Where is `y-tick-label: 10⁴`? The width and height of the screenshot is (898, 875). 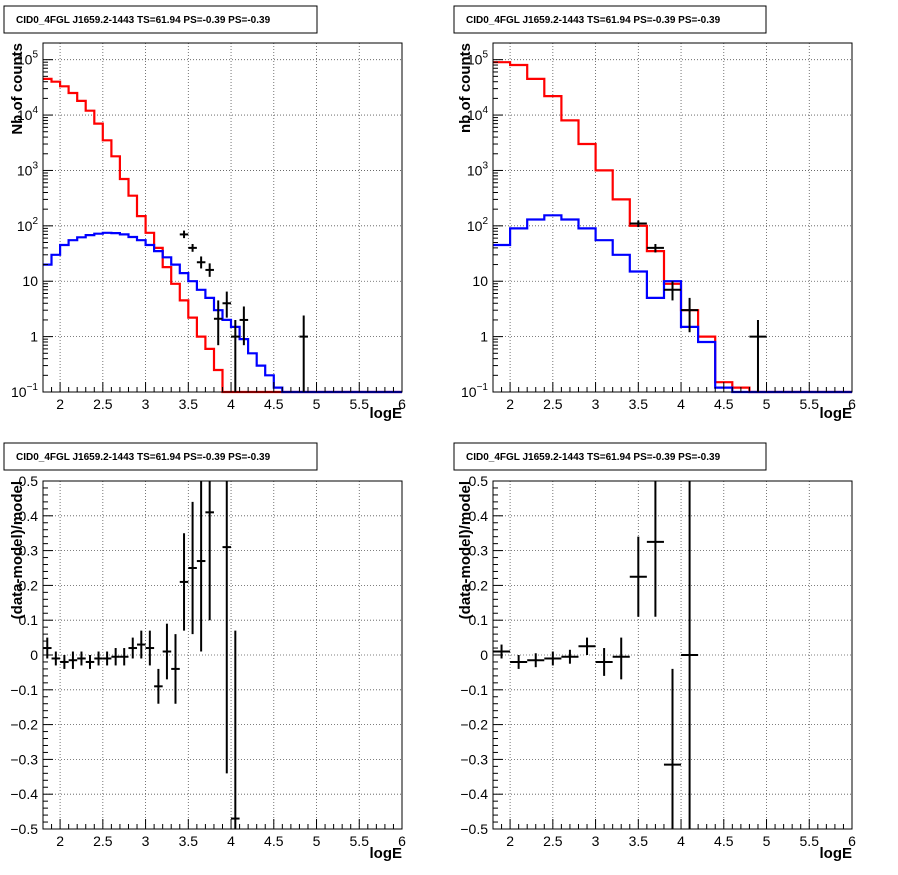 y-tick-label: 10⁴ is located at coordinates (478, 114).